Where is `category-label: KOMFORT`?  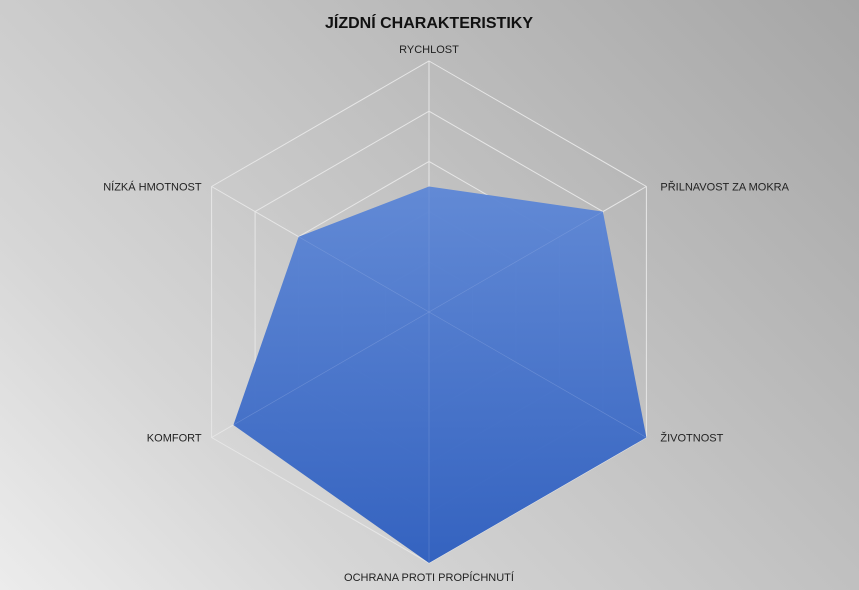 category-label: KOMFORT is located at coordinates (174, 439).